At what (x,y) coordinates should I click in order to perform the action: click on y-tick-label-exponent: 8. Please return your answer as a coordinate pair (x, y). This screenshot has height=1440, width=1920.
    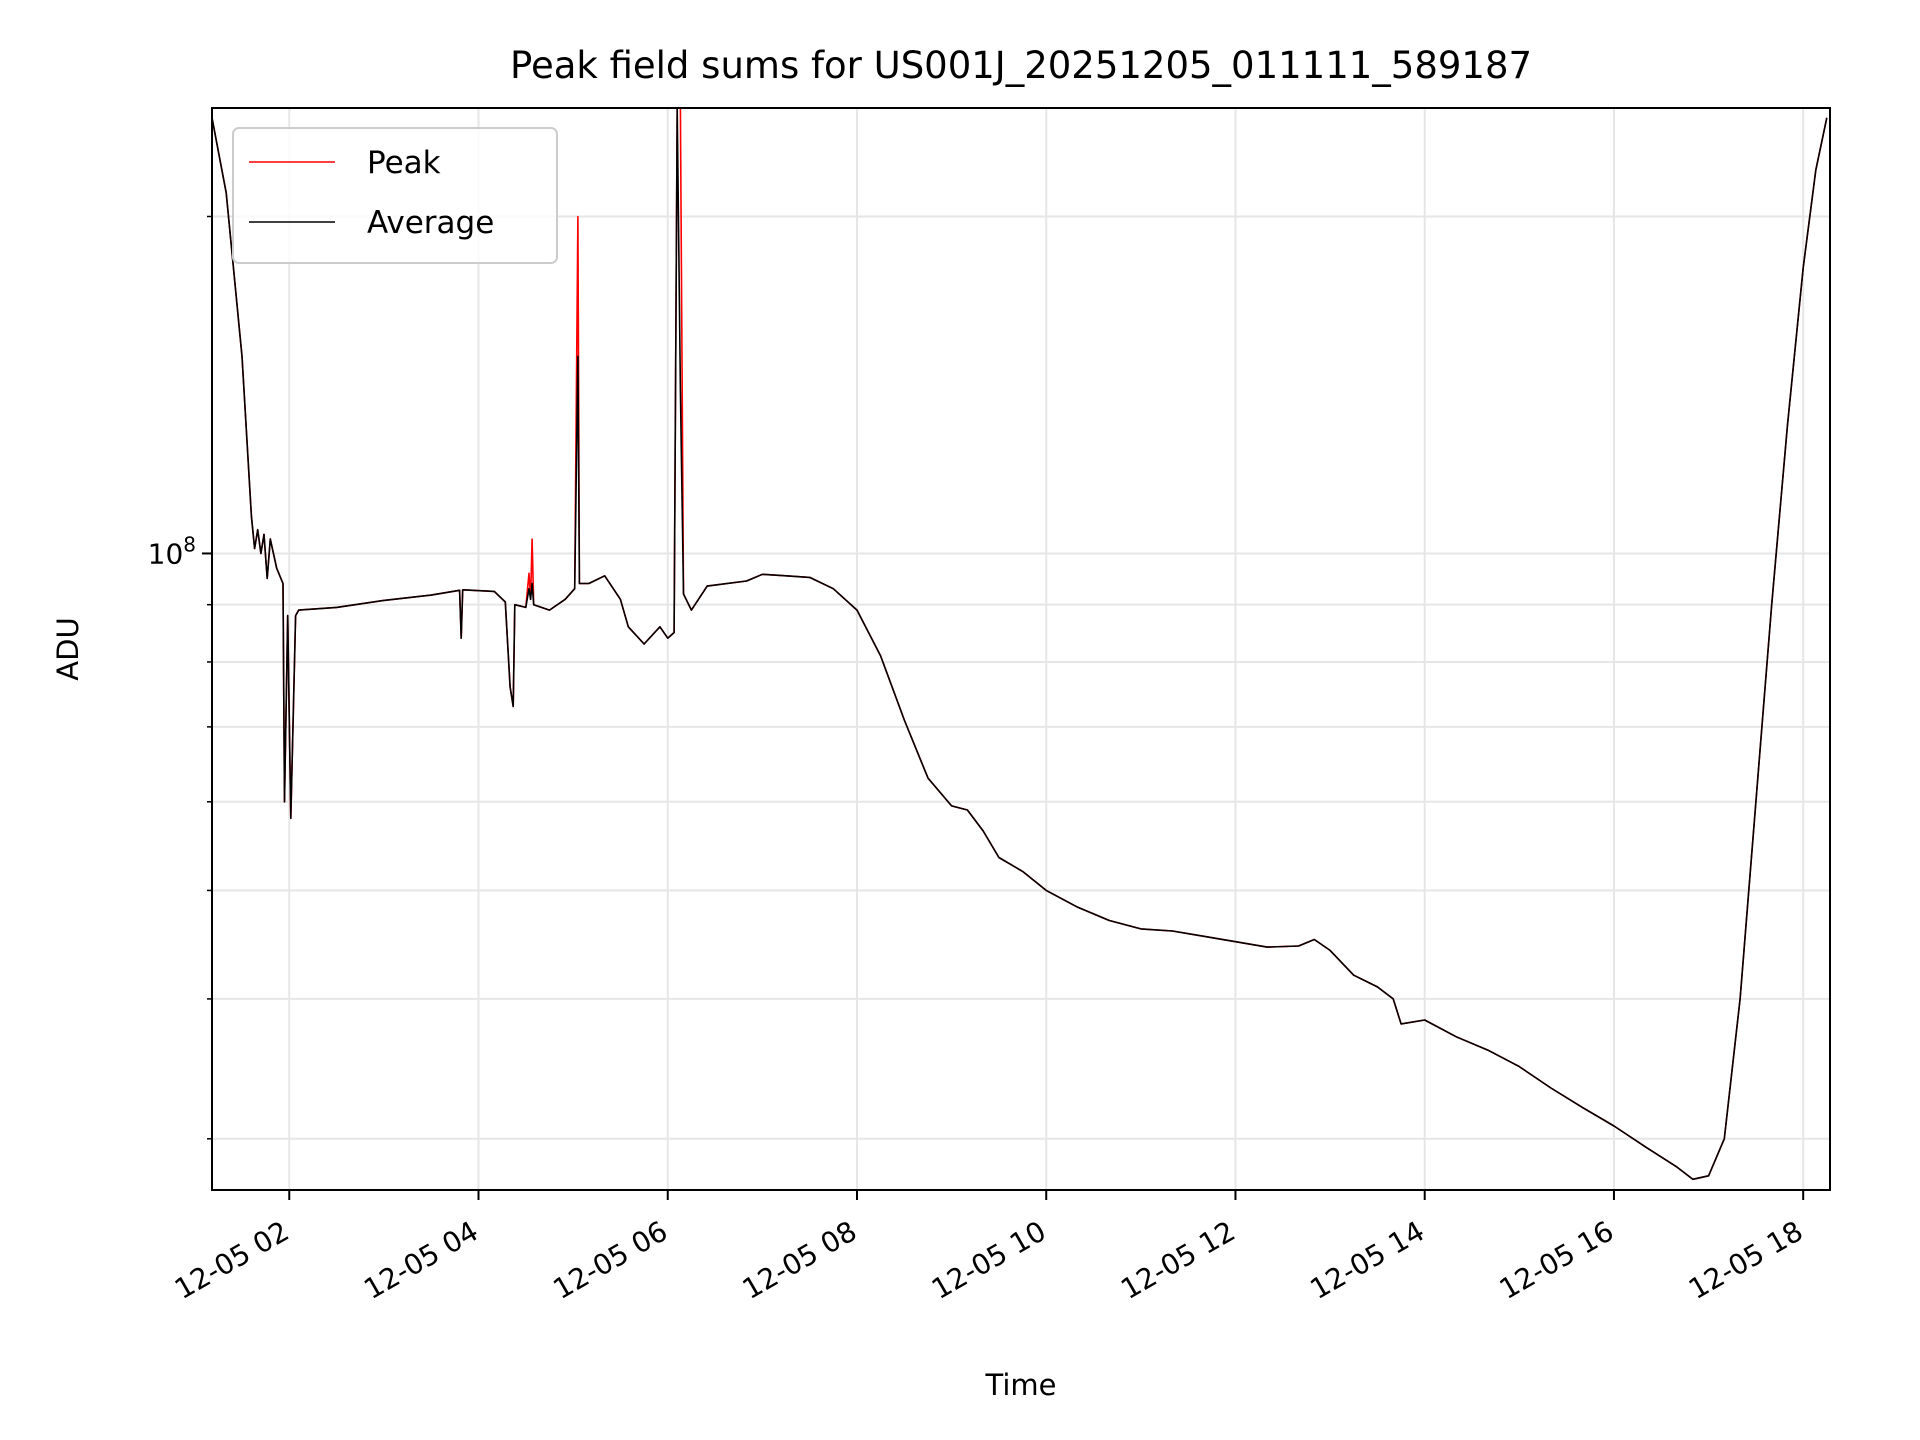
    Looking at the image, I should click on (189, 544).